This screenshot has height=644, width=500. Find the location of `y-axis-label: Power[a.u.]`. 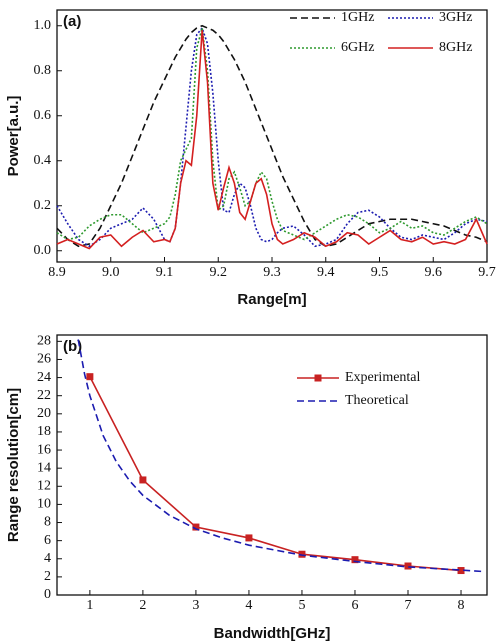

y-axis-label: Power[a.u.] is located at coordinates (13, 136).